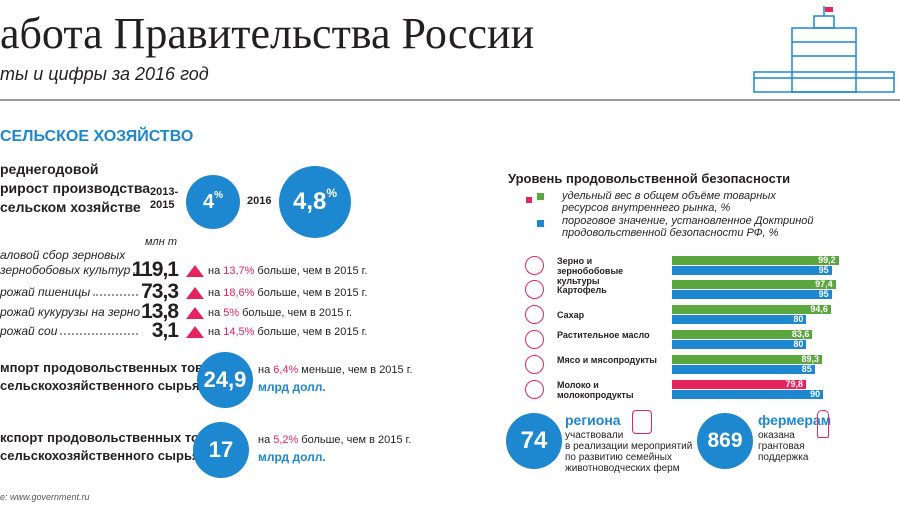 The width and height of the screenshot is (900, 506). I want to click on change-value: 13,7%, so click(239, 271).